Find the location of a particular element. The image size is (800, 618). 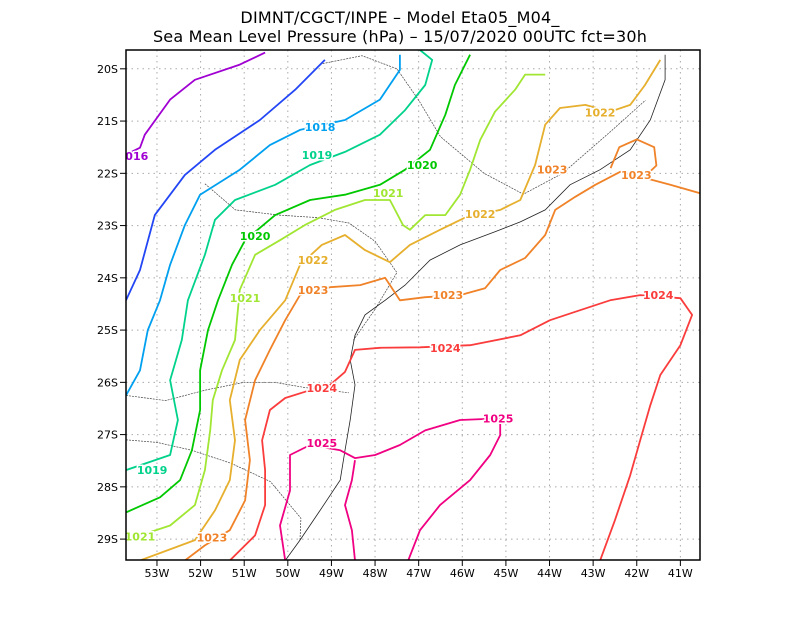

tick-label-x: 42W is located at coordinates (636, 573).